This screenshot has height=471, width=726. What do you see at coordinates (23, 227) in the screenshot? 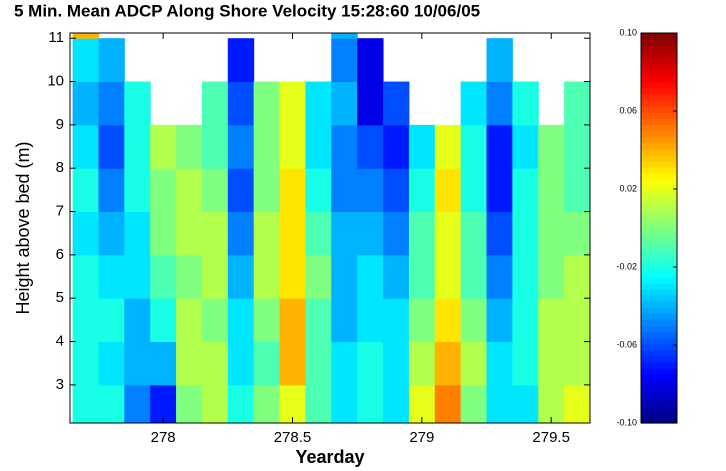
I see `y-axis-label: Height above bed (m)` at bounding box center [23, 227].